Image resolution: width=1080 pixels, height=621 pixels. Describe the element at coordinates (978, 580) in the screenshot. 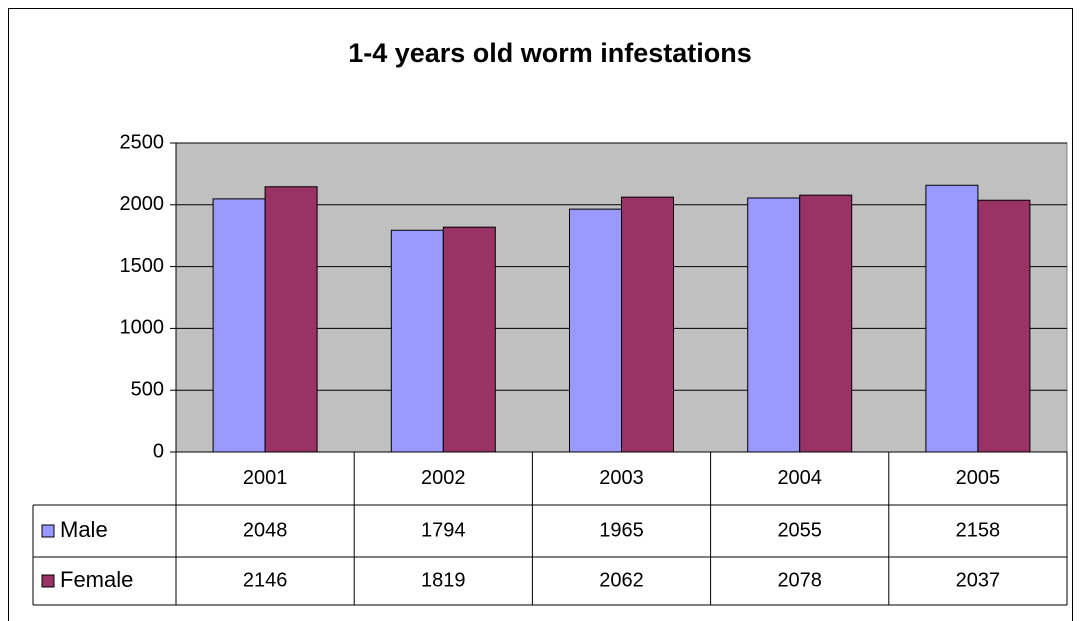

I see `table-value: 2037` at that location.